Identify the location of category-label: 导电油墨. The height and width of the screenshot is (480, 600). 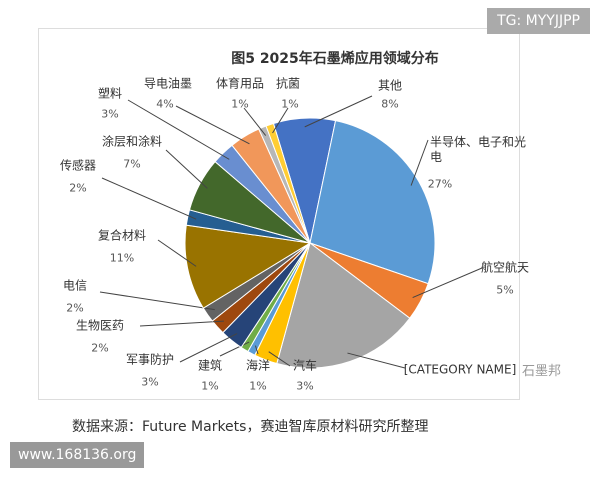
(168, 83).